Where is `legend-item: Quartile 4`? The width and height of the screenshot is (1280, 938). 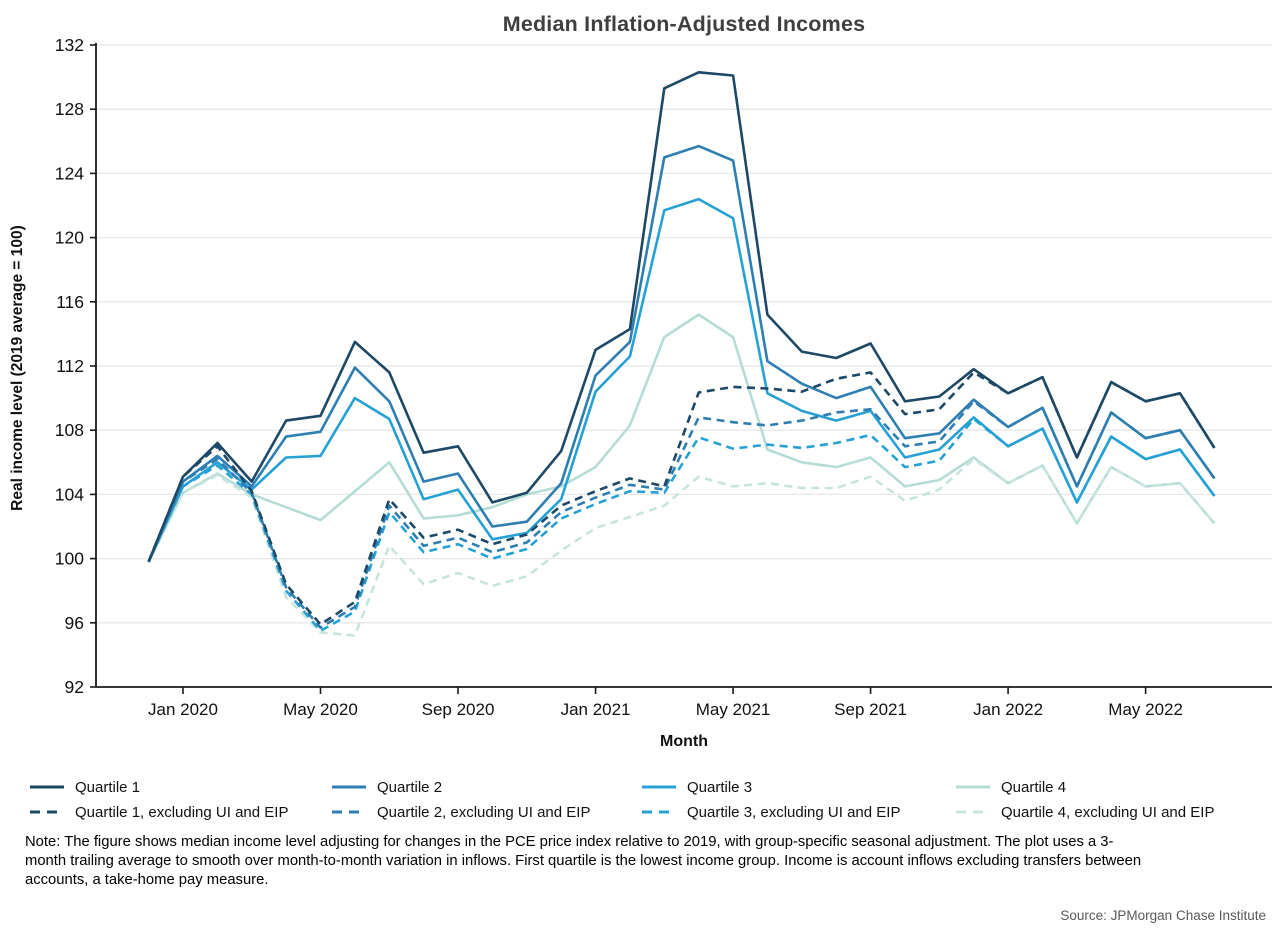 legend-item: Quartile 4 is located at coordinates (1011, 787).